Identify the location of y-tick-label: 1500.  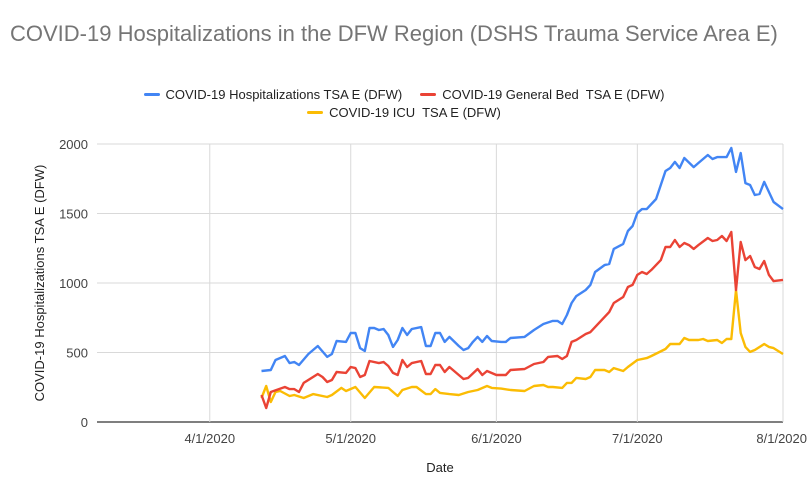
(73, 214).